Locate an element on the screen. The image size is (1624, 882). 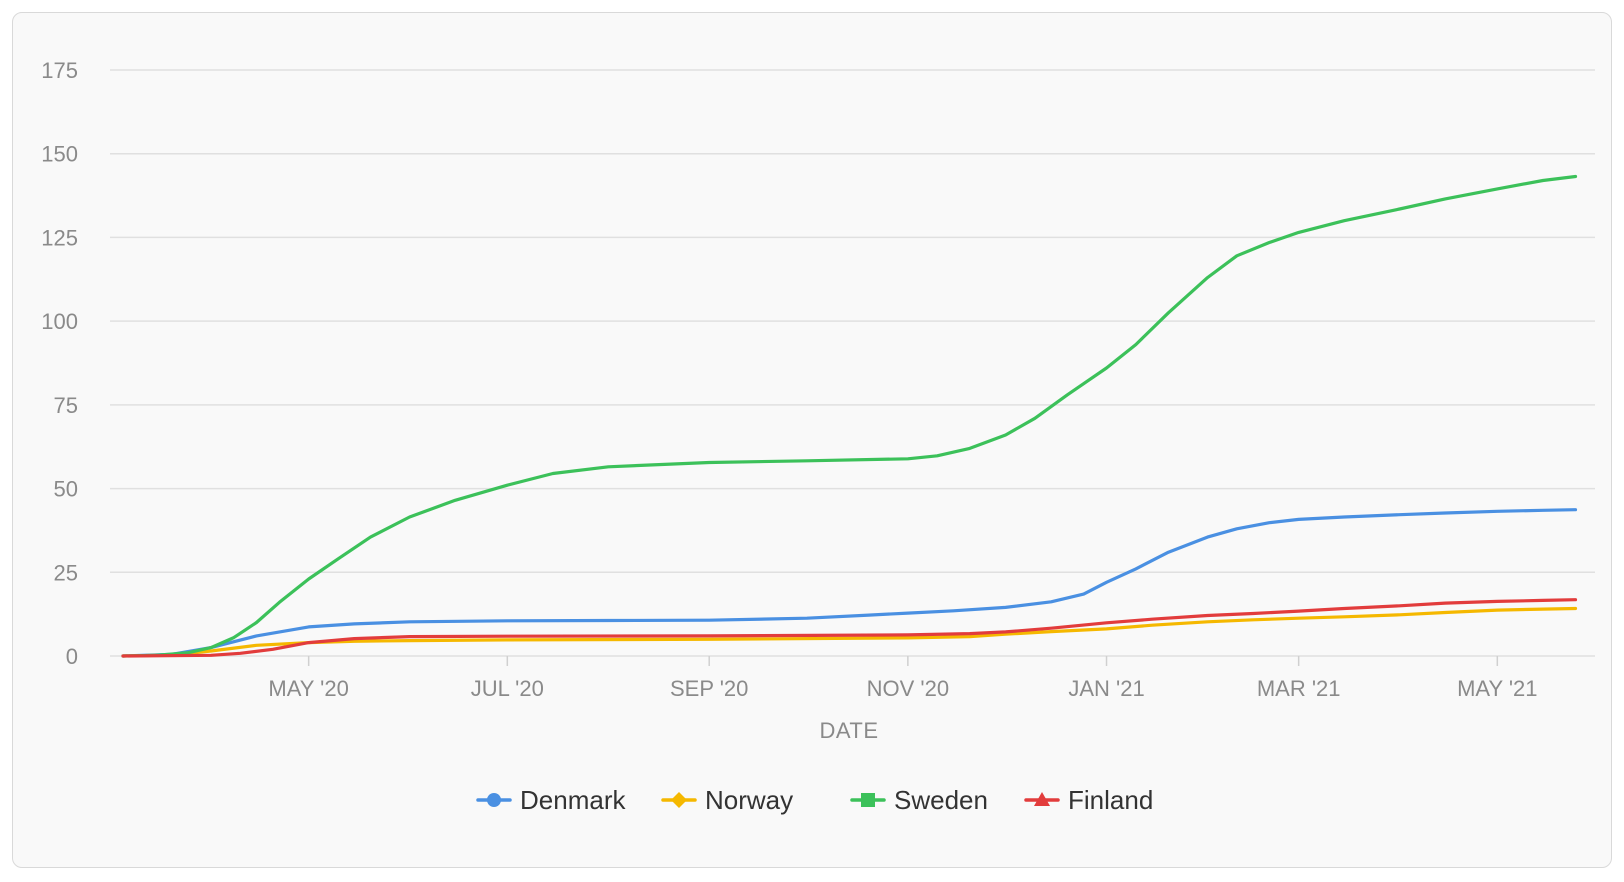
legend-marker-square-icon is located at coordinates (868, 800).